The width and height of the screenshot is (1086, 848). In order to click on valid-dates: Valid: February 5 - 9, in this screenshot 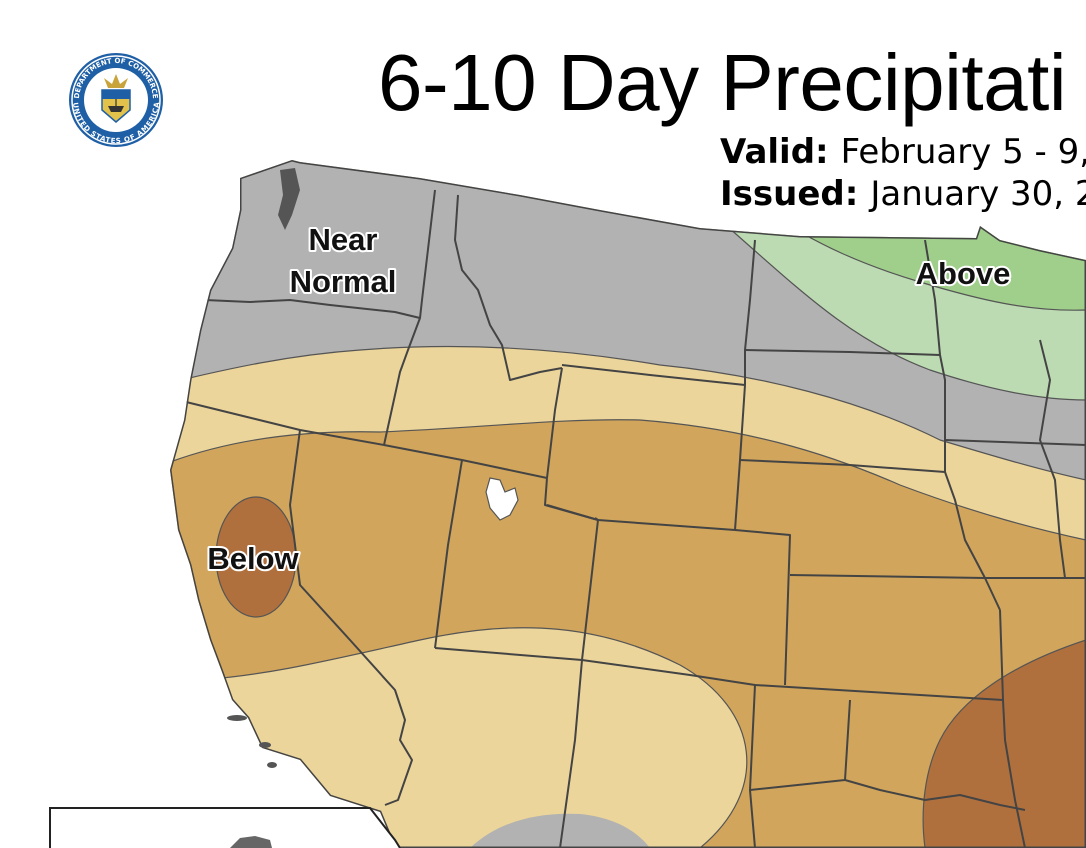, I will do `click(903, 152)`.